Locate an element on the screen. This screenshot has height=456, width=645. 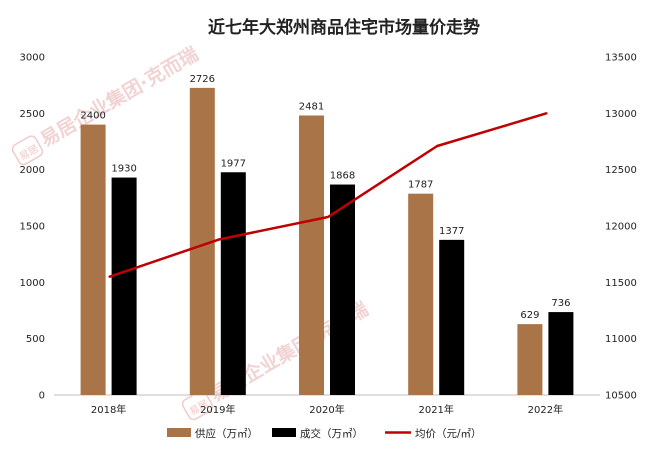
x-tick-label: 2020年 is located at coordinates (326, 409).